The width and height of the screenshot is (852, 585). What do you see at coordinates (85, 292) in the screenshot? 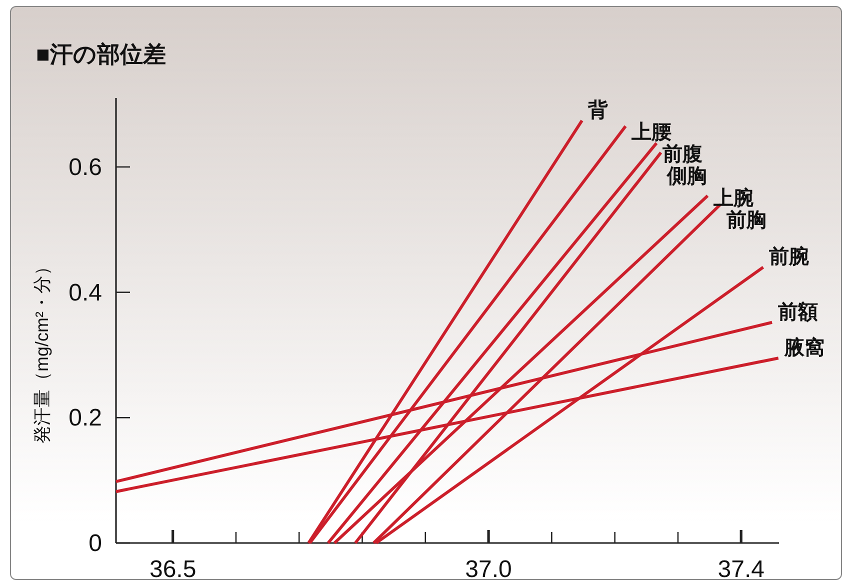
I see `y-tick-label: 0.4` at bounding box center [85, 292].